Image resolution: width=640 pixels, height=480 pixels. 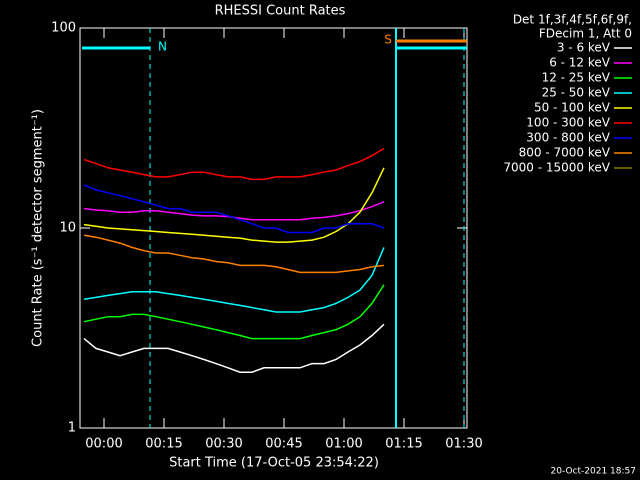 I want to click on legend-label: 12 - 25 keV, so click(x=576, y=78).